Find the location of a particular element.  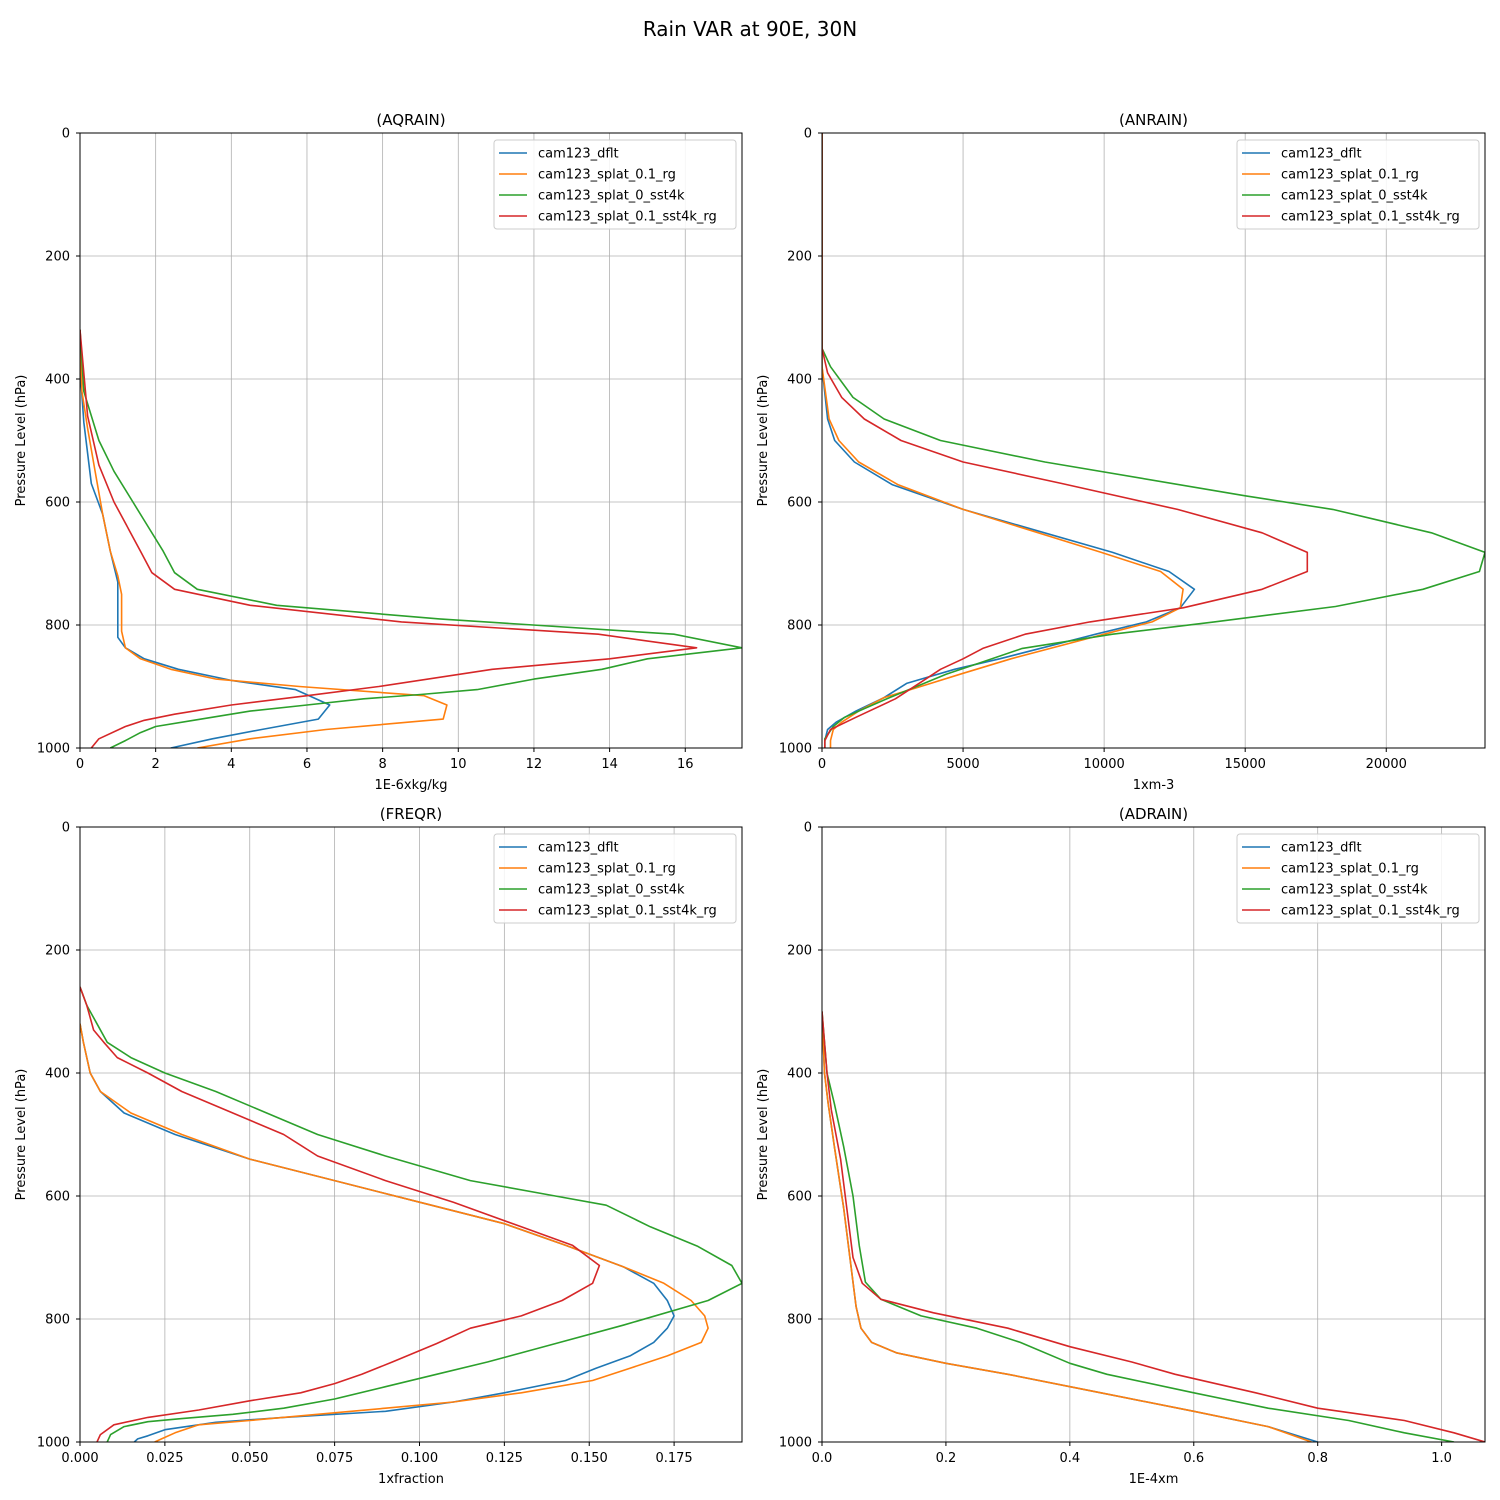

x-tick-label: 0.050 is located at coordinates (249, 1458).